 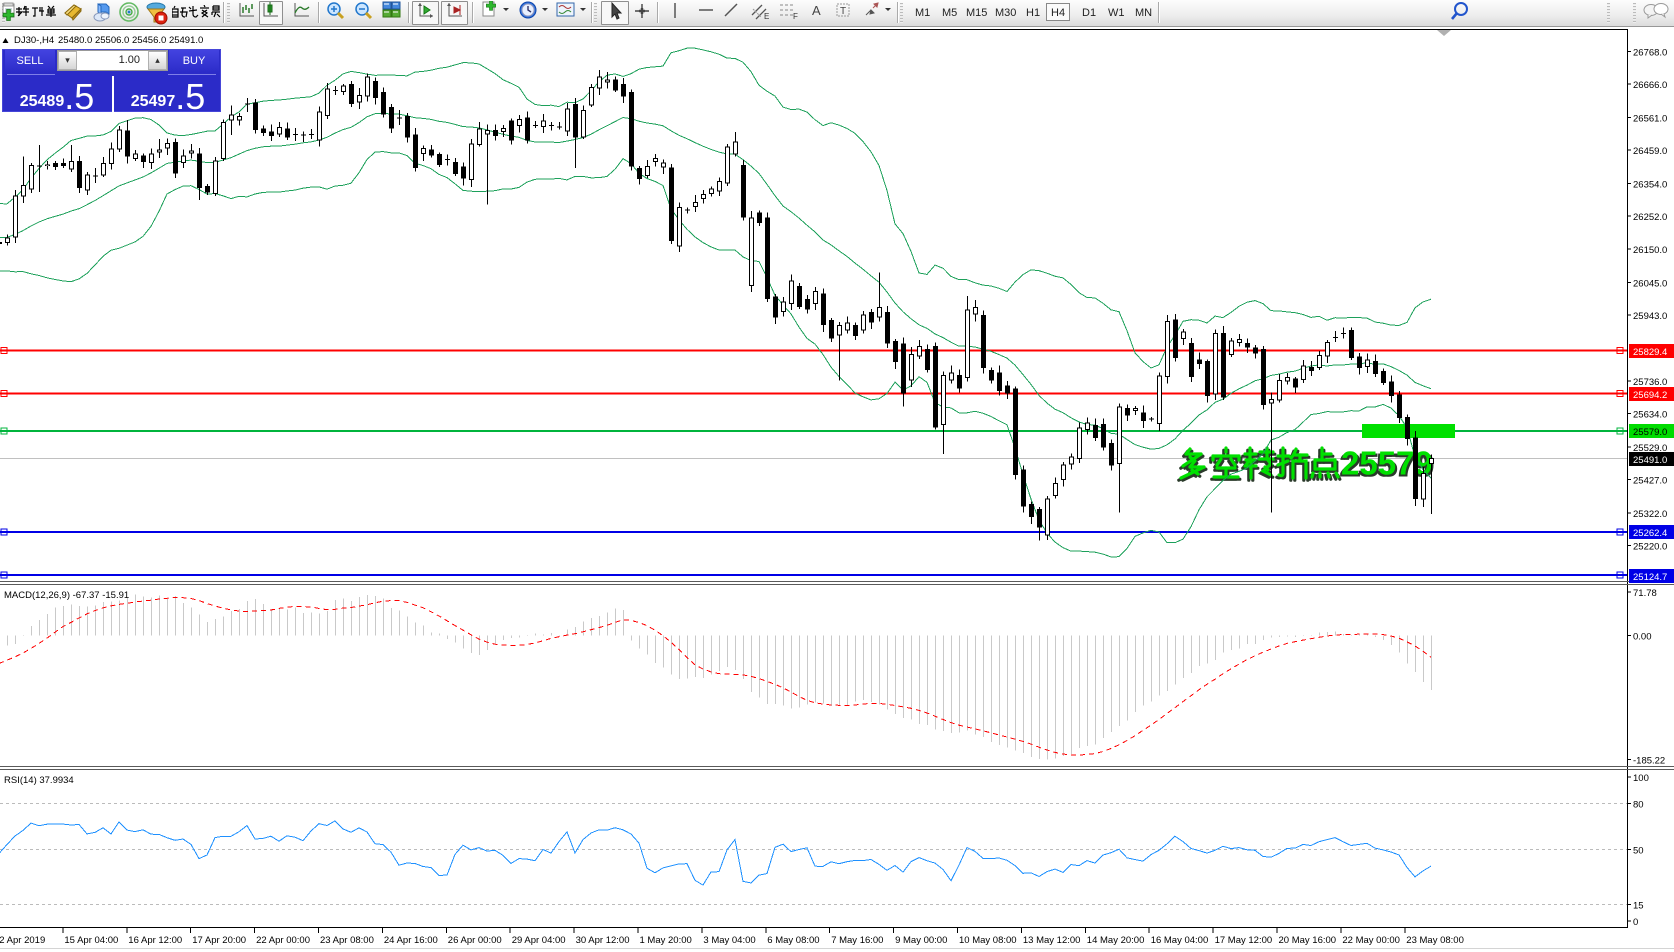 What do you see at coordinates (921, 940) in the screenshot?
I see `svg-text: 9 May 00:00` at bounding box center [921, 940].